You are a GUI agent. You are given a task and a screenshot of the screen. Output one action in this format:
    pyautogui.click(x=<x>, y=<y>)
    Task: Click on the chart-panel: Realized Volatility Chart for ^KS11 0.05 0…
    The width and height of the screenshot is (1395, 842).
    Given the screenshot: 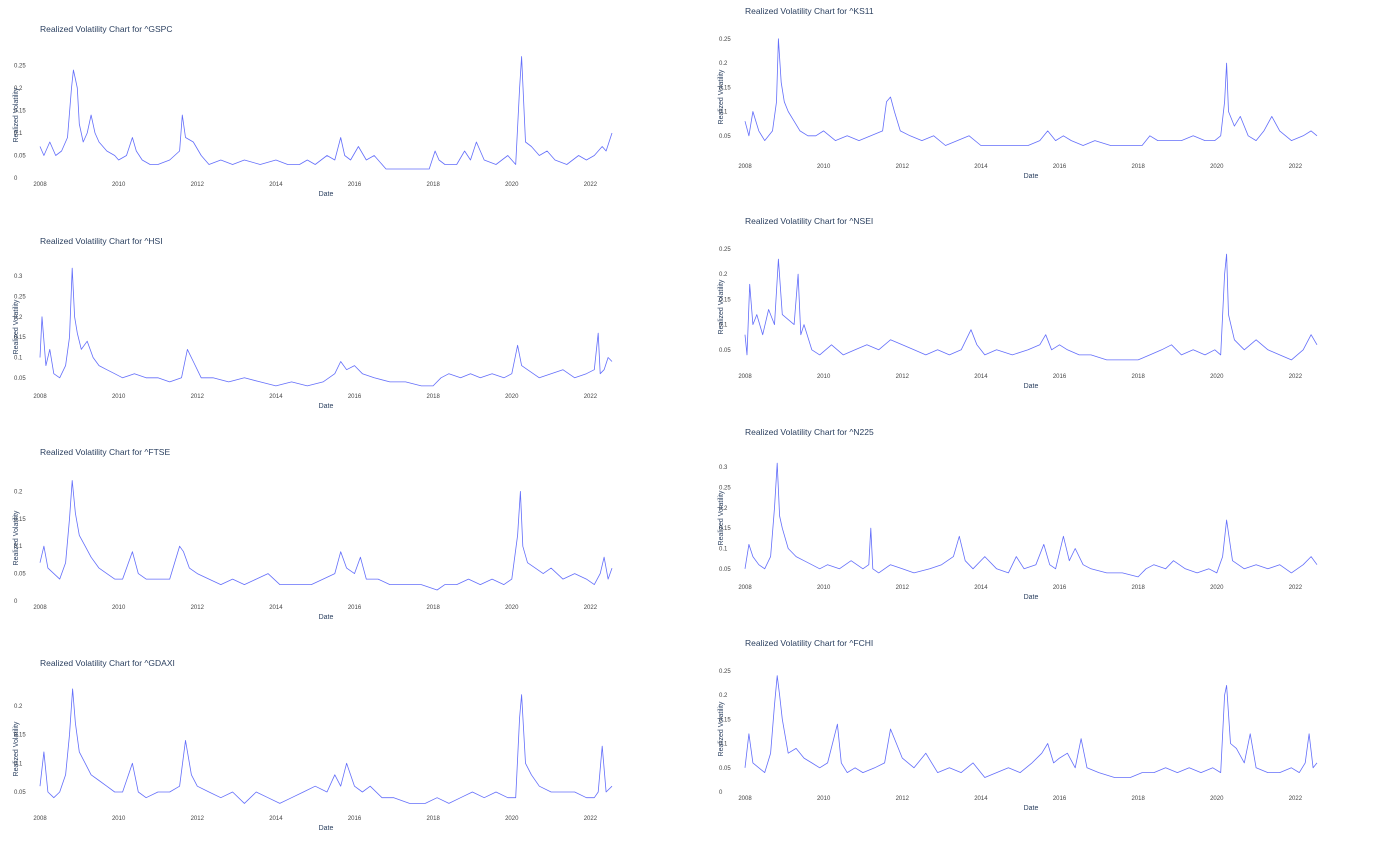 What is the action you would take?
    pyautogui.click(x=1050, y=95)
    